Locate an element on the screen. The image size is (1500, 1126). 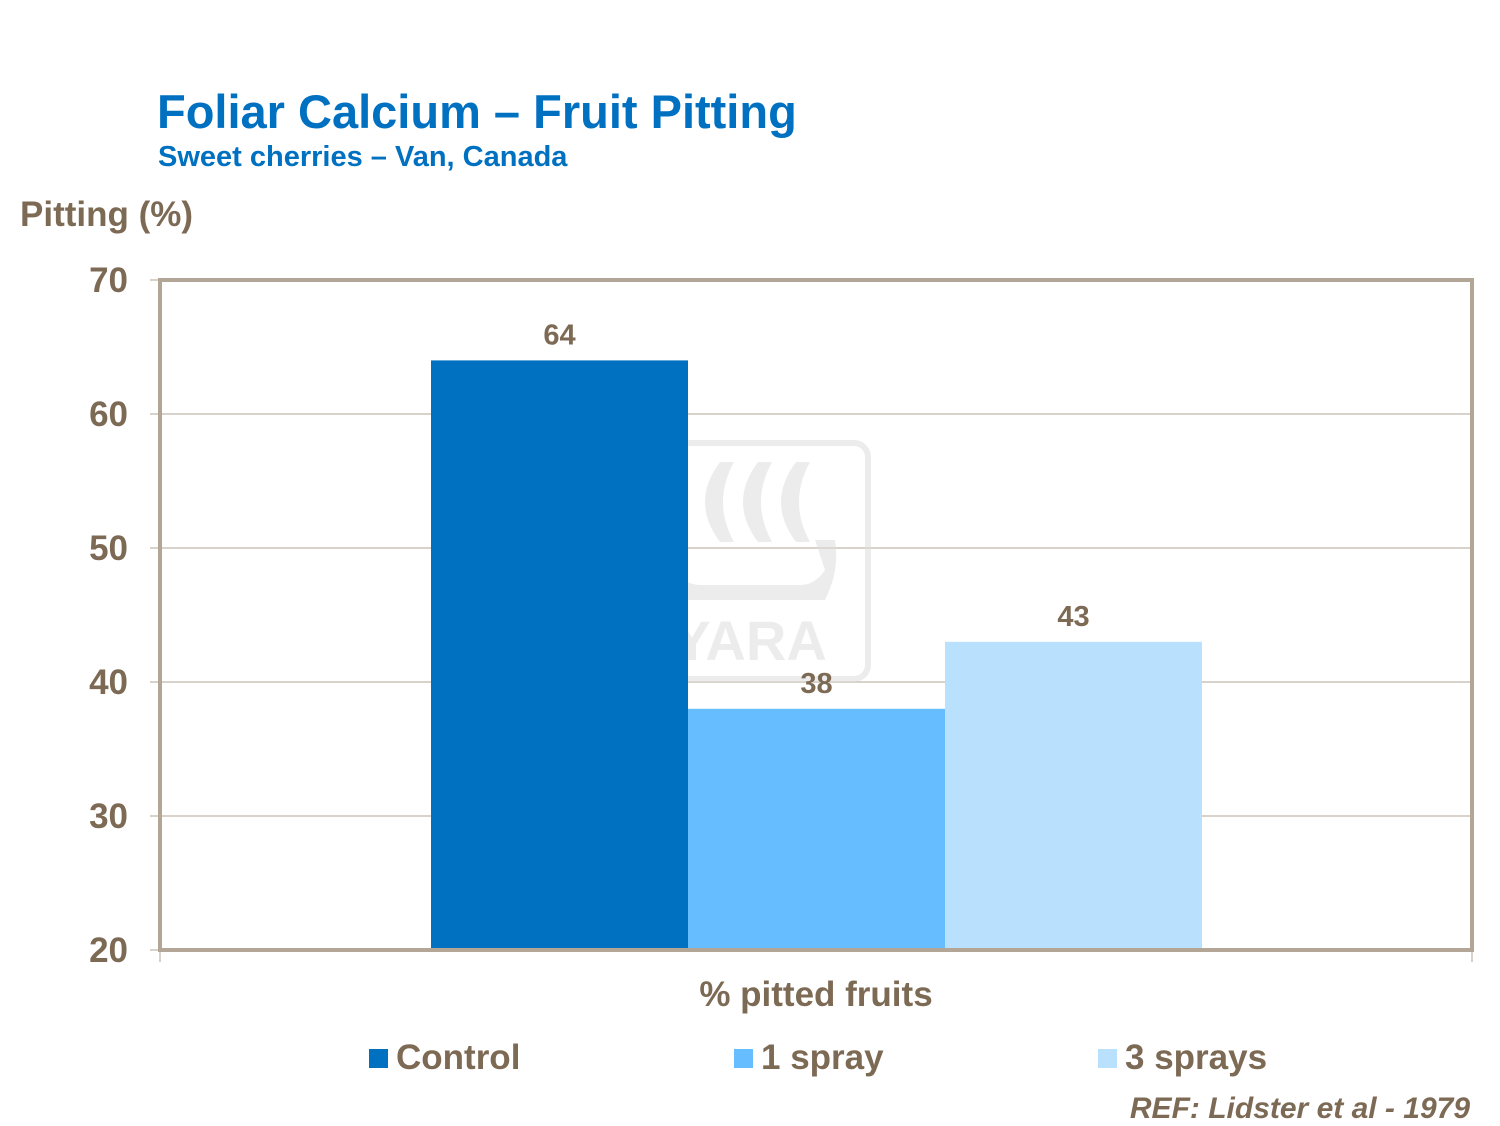
data-label: 38 is located at coordinates (816, 684).